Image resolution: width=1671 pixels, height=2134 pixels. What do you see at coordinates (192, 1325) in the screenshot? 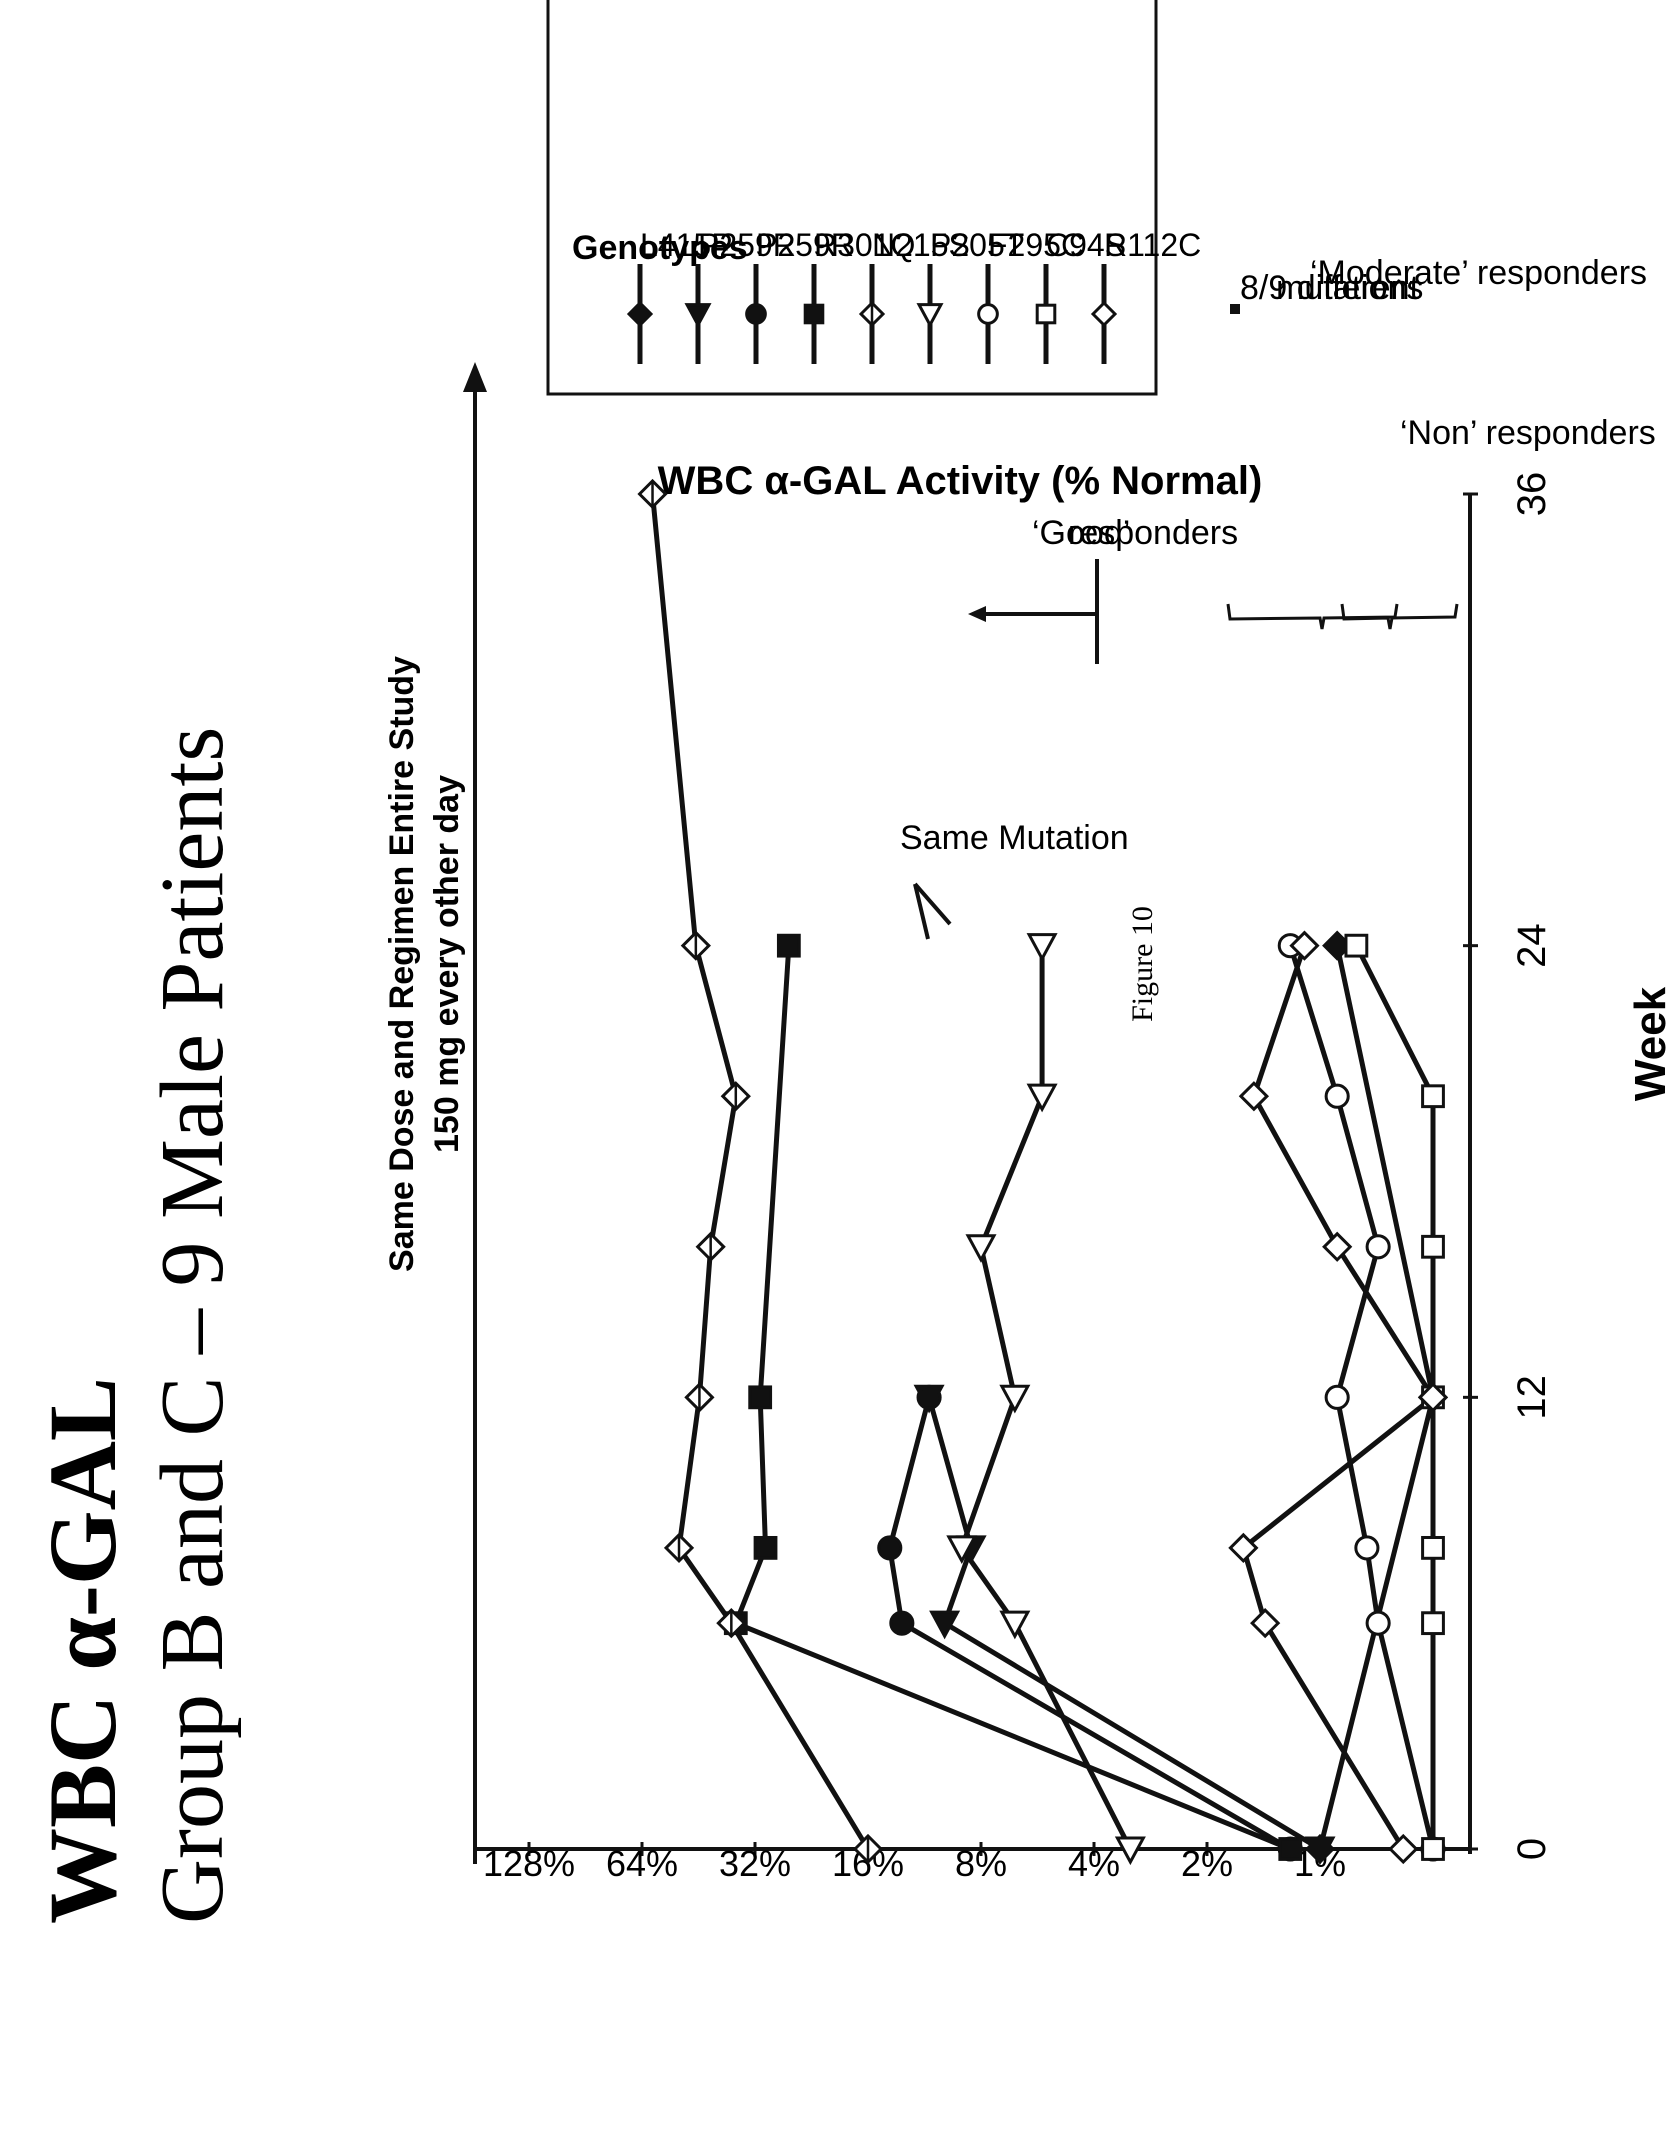
I see `figure-title-line2: Group B and C – 9 Male Patients` at bounding box center [192, 1325].